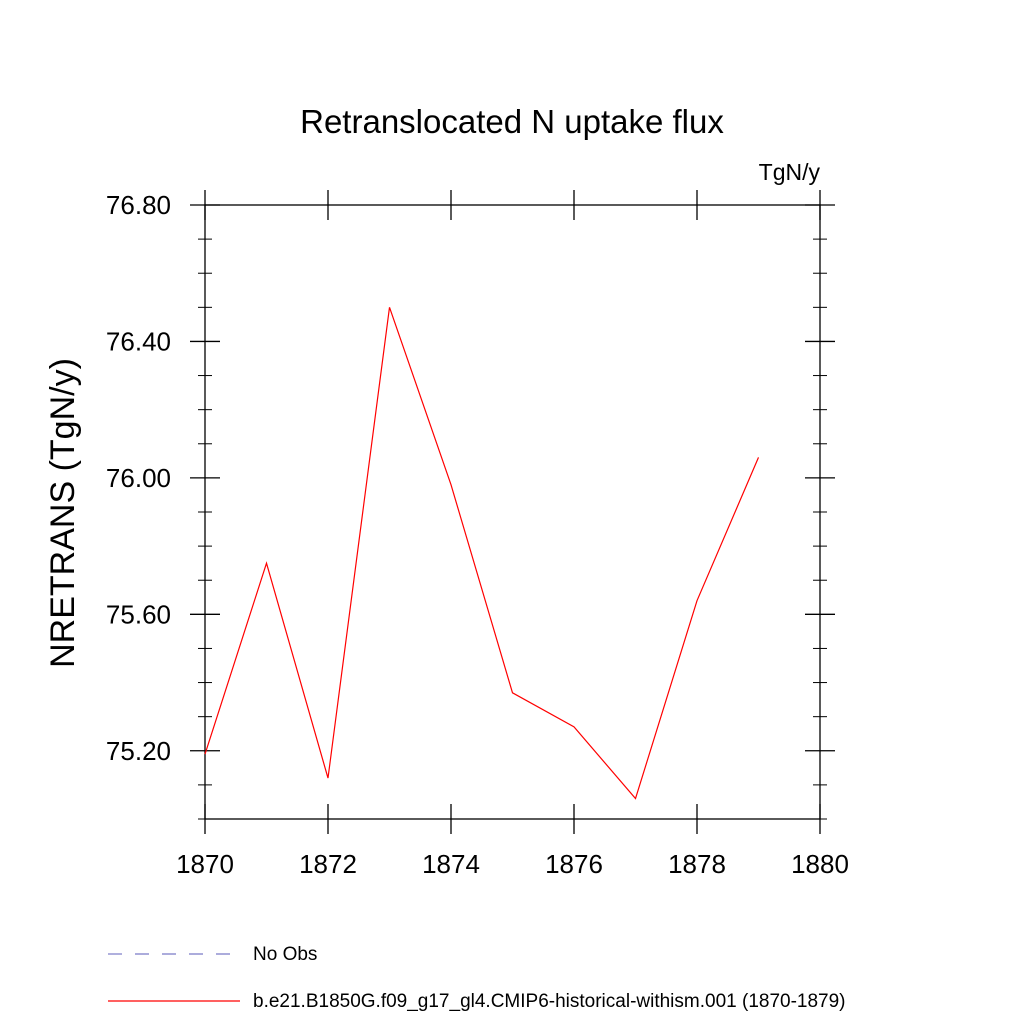  Describe the element at coordinates (138, 341) in the screenshot. I see `y-tick-label: 76.40` at that location.